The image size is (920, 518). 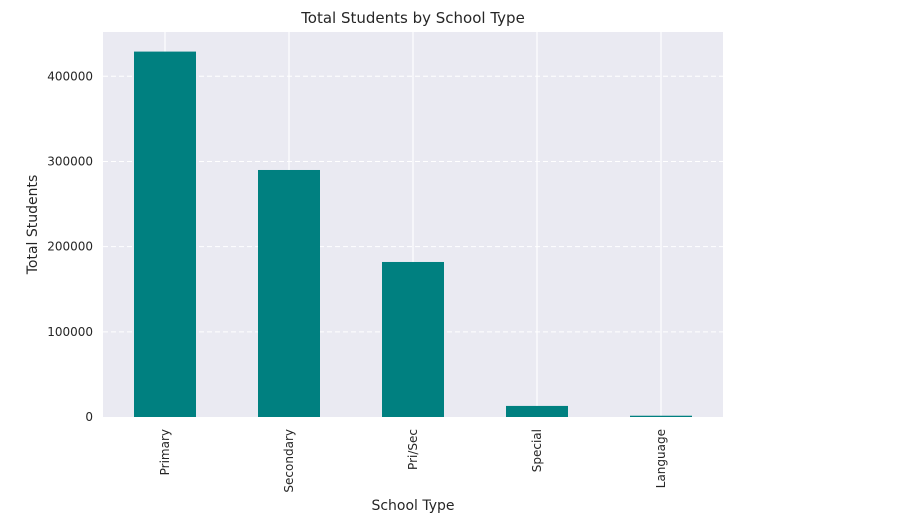 I want to click on bar-secondary, so click(x=289, y=293).